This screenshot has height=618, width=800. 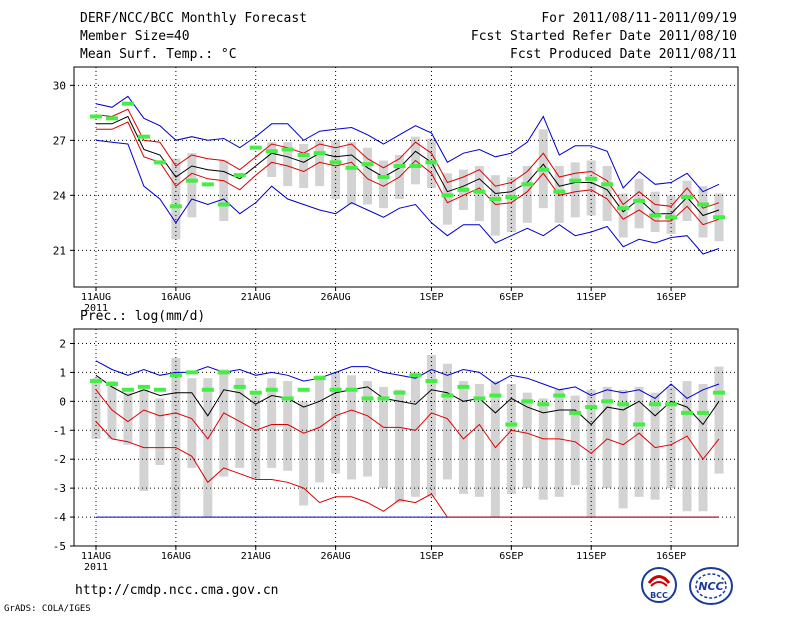 I want to click on mean-series-line, so click(x=407, y=400).